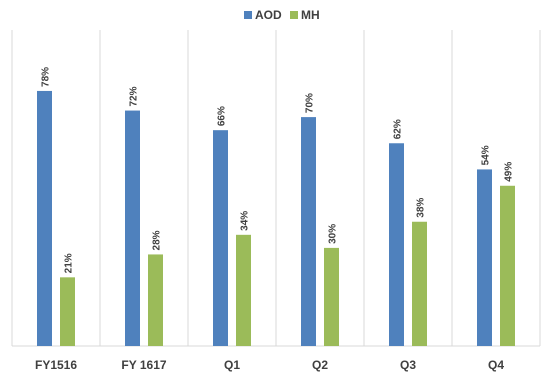  Describe the element at coordinates (69, 263) in the screenshot. I see `data-label-mh: 21%` at that location.